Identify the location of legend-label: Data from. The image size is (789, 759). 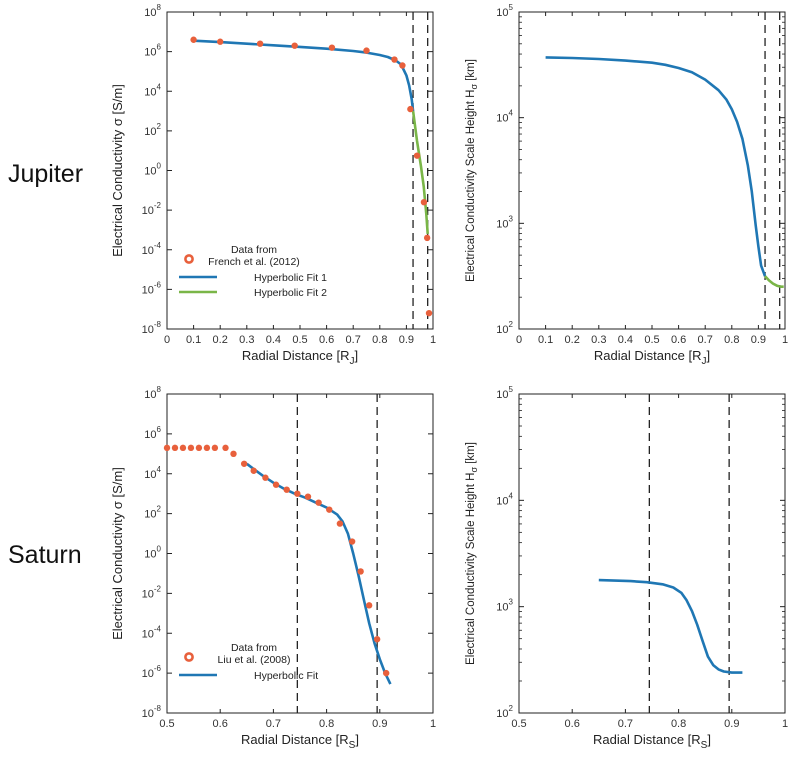
(254, 648).